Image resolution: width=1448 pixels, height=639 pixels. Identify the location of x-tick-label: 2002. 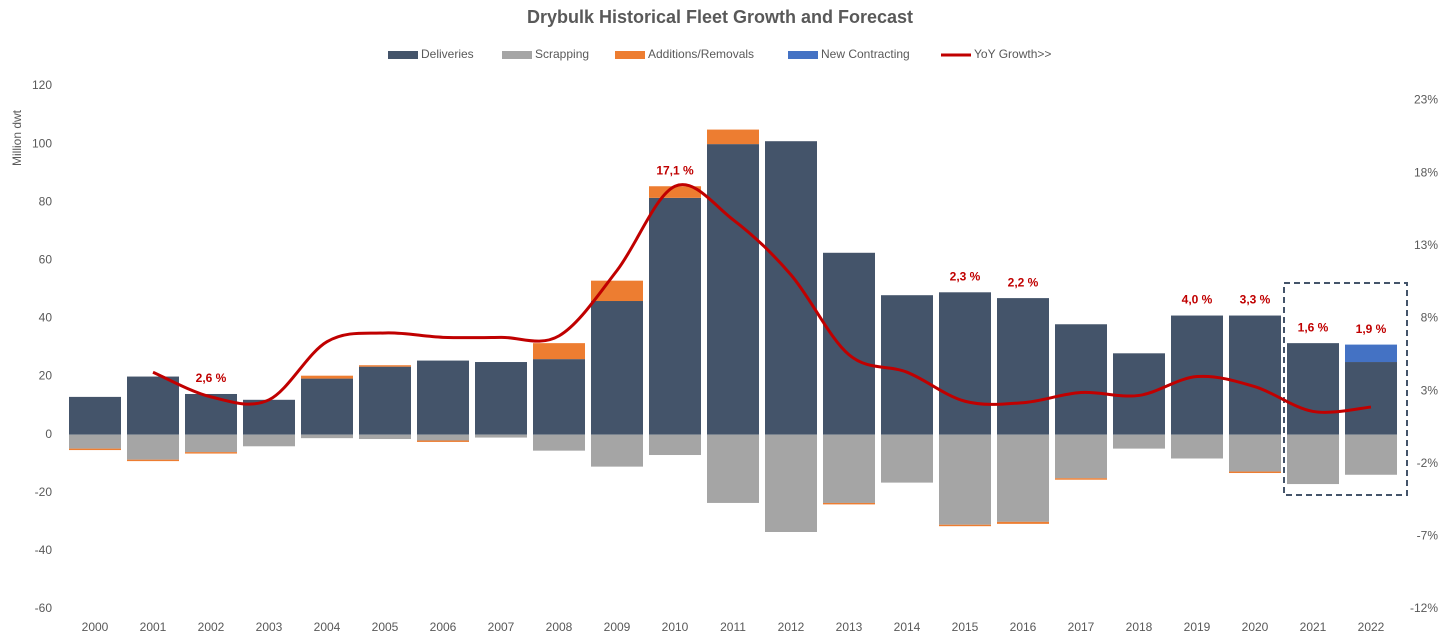
(211, 627).